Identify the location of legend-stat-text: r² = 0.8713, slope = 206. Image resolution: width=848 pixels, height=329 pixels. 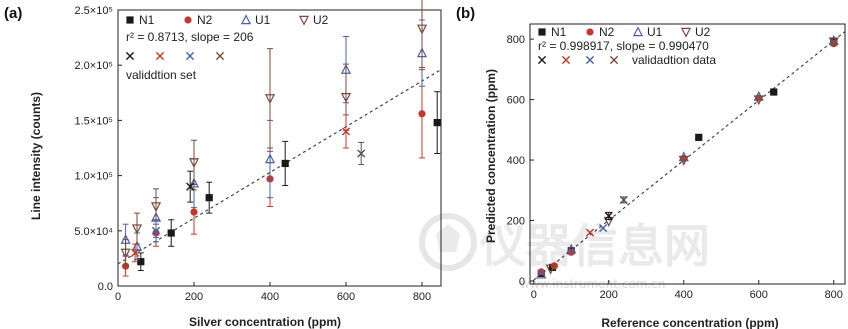
(190, 37).